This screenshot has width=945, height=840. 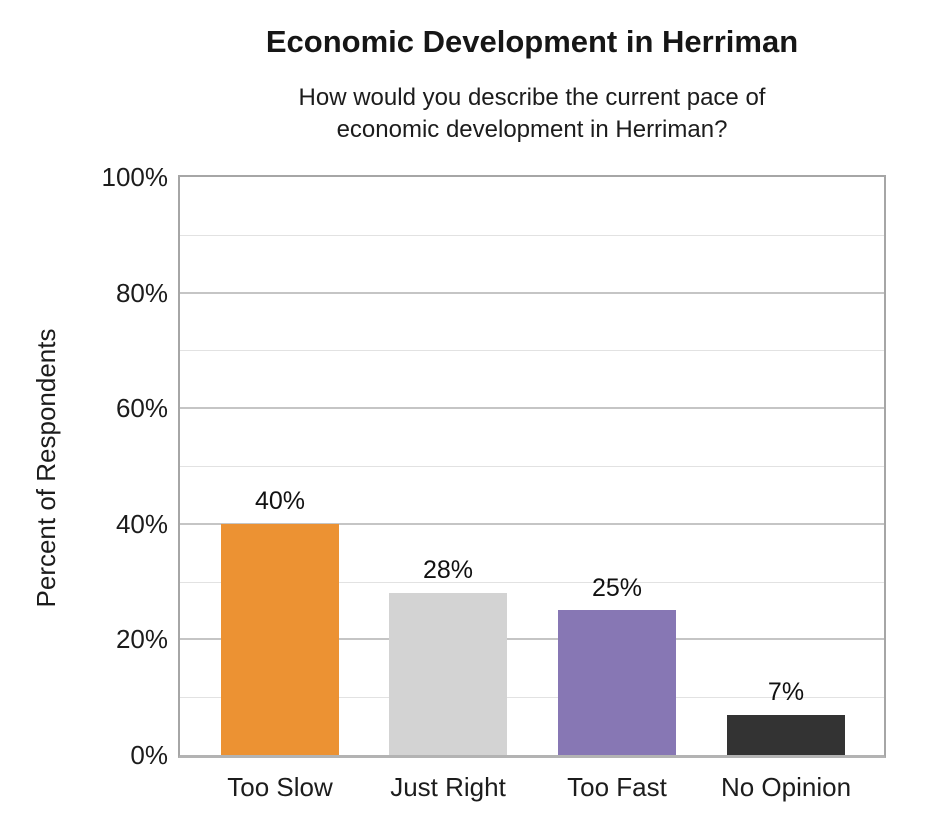 I want to click on y-tick-label-60pct: 60%, so click(x=141, y=408).